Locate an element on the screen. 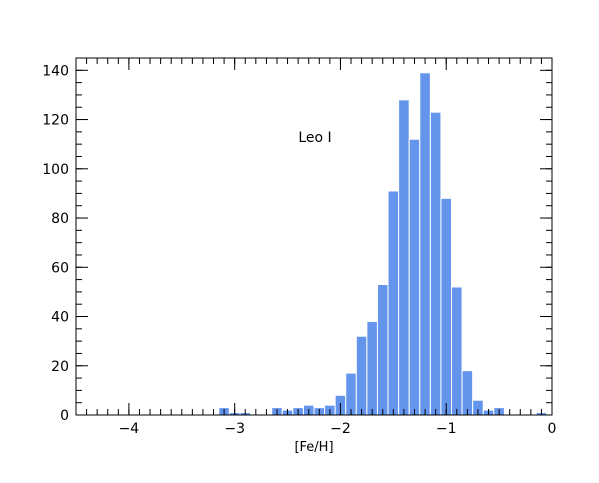  y-tick-labels: 0 20 40 60 80 100 120 140 is located at coordinates (55, 243).